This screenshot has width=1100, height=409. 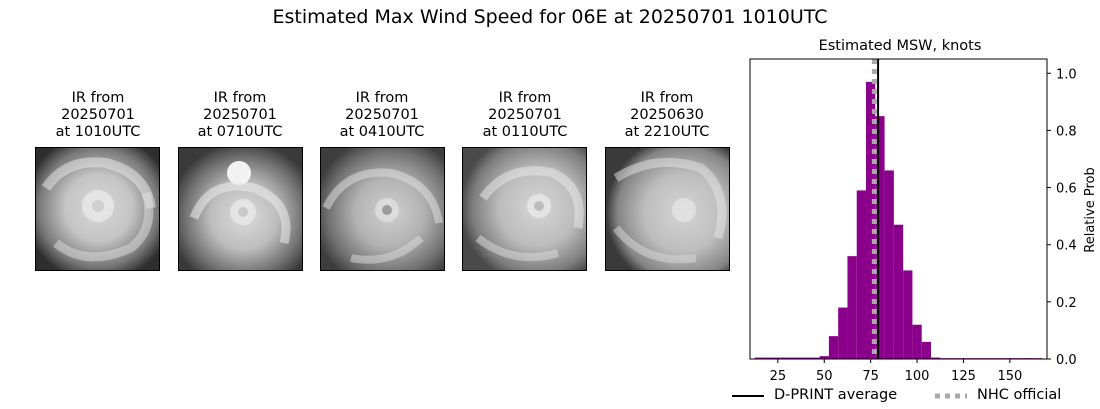 I want to click on panel-1-title: IR from 20250701 at 1010UTC, so click(x=98, y=115).